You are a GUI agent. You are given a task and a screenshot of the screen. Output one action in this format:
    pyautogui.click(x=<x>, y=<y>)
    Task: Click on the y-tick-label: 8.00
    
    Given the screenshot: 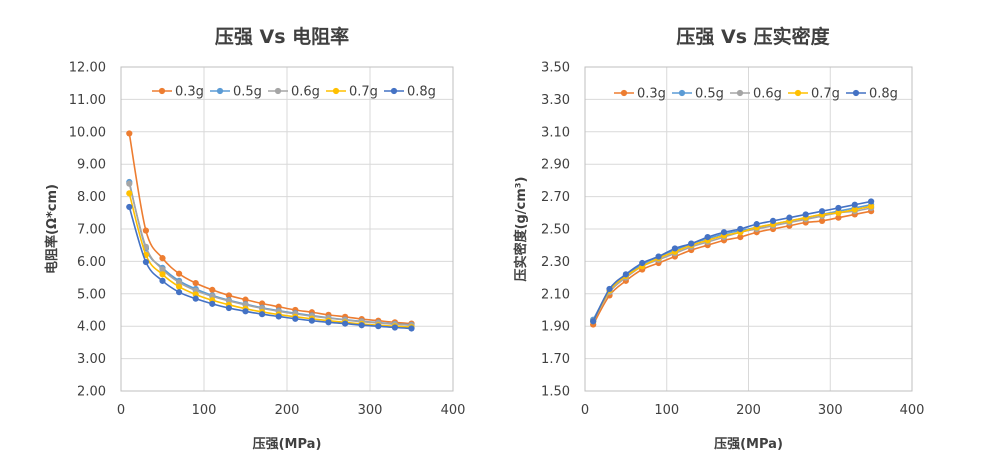 What is the action you would take?
    pyautogui.click(x=91, y=197)
    